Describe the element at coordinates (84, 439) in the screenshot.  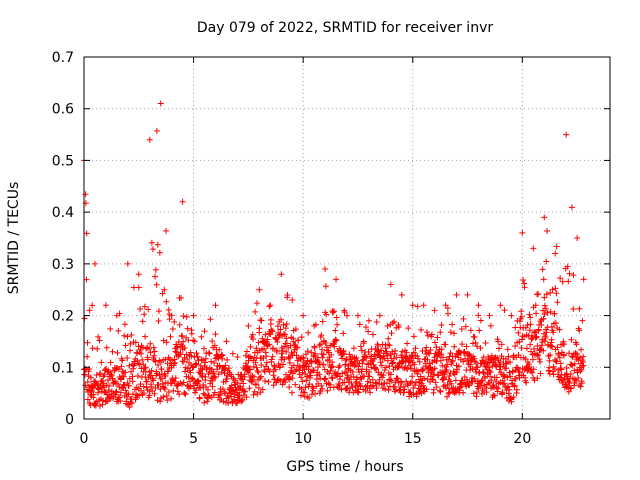
I see `x-tick-label: 0` at that location.